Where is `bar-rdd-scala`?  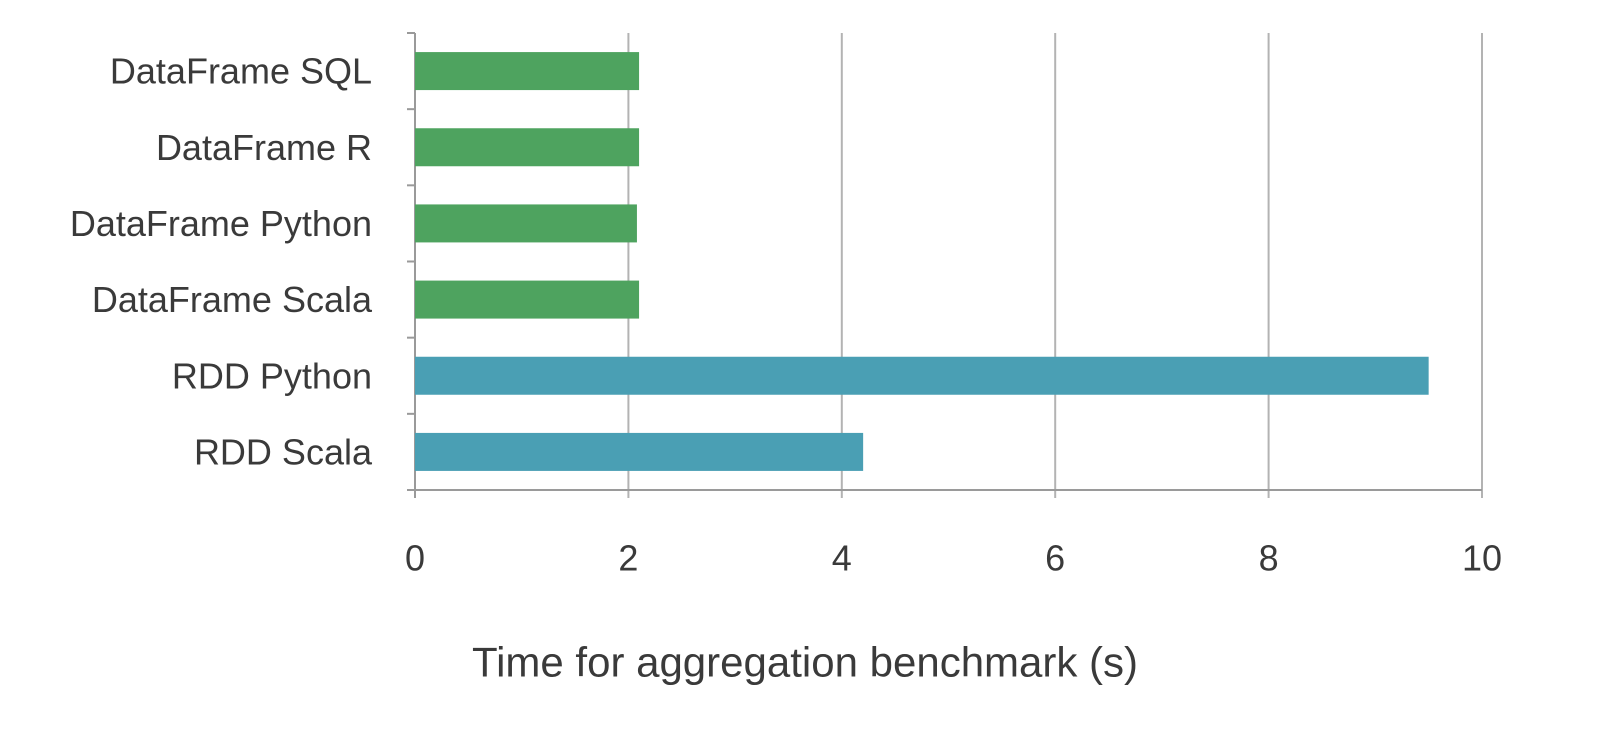 bar-rdd-scala is located at coordinates (639, 451).